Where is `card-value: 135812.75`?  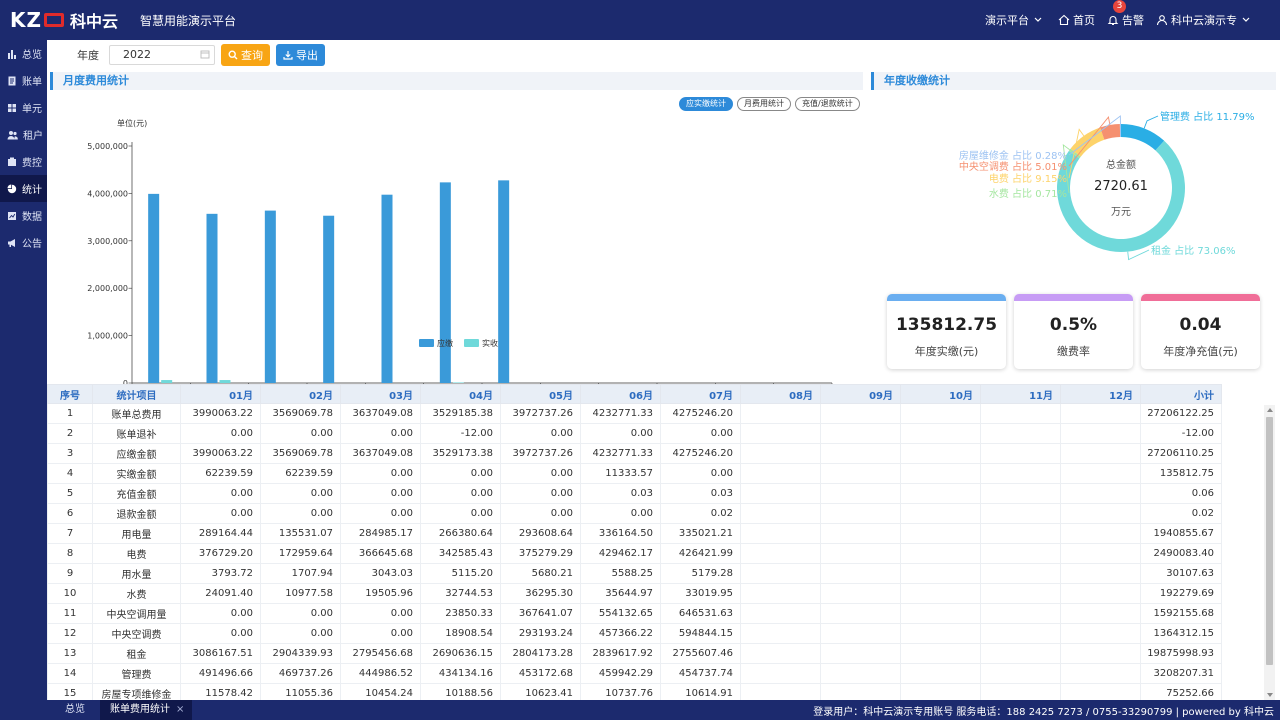
card-value: 135812.75 is located at coordinates (946, 325).